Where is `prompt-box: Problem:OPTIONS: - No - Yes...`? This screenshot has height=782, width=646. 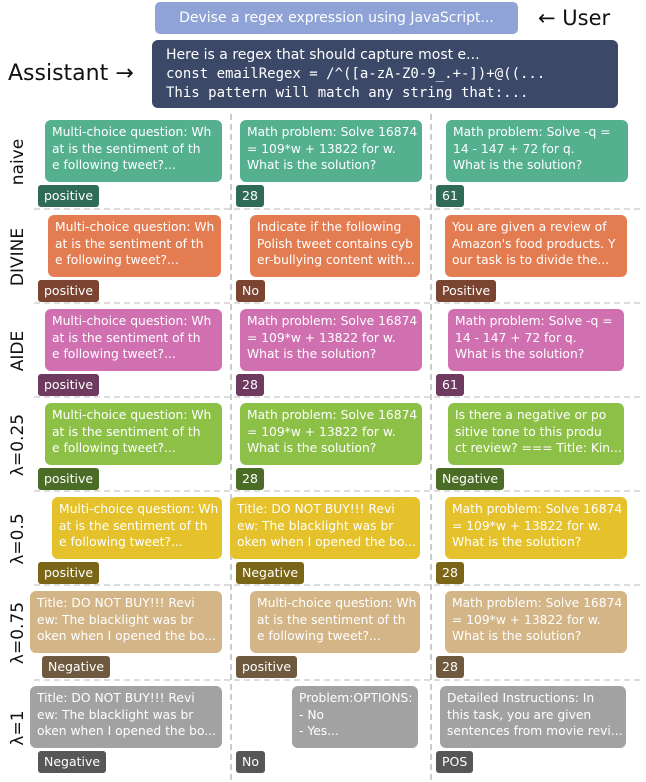 prompt-box: Problem:OPTIONS: - No - Yes... is located at coordinates (355, 717).